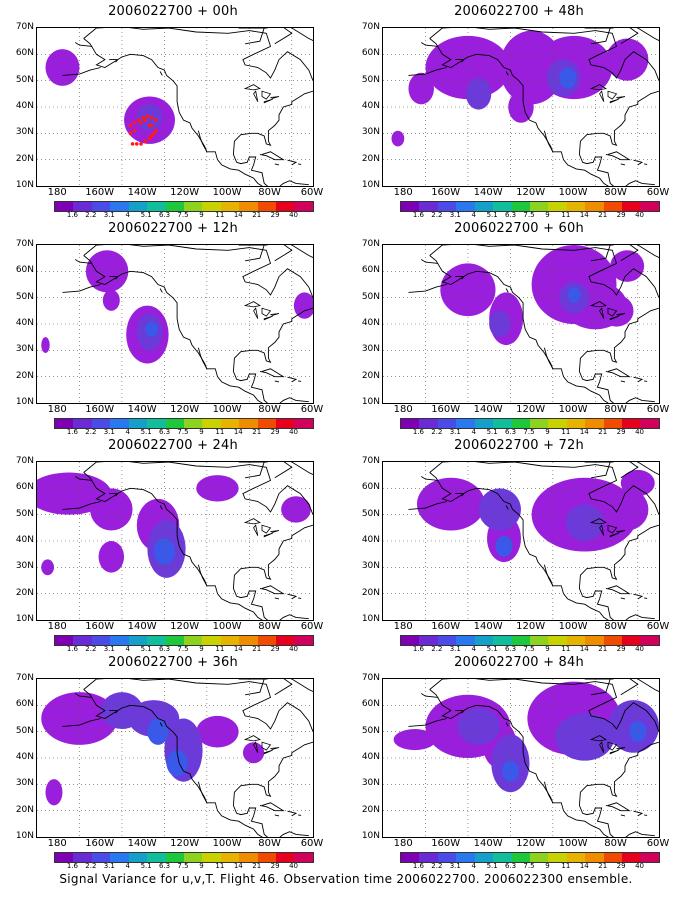 The height and width of the screenshot is (900, 692). What do you see at coordinates (370, 513) in the screenshot?
I see `latitude-label: 50N` at bounding box center [370, 513].